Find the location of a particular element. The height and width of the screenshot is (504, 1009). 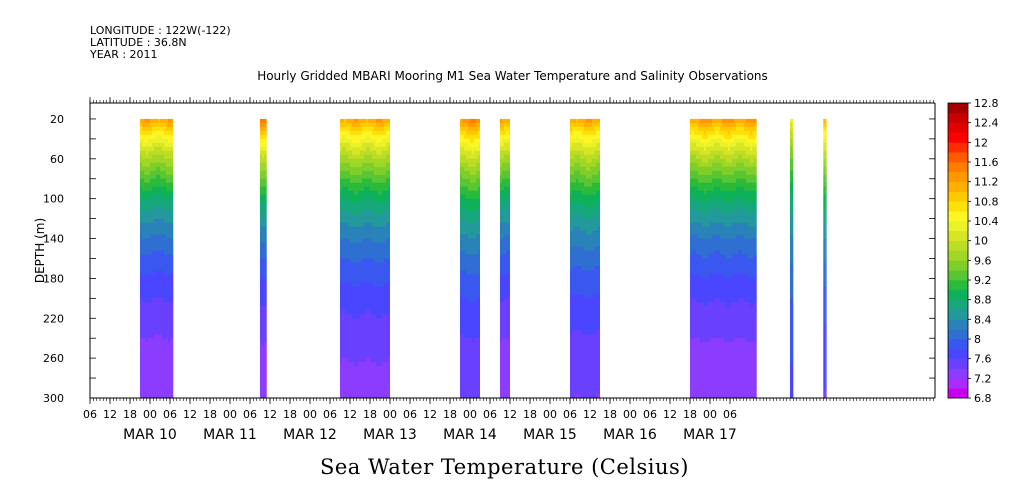

colorbar-label: 8.4 is located at coordinates (983, 319).